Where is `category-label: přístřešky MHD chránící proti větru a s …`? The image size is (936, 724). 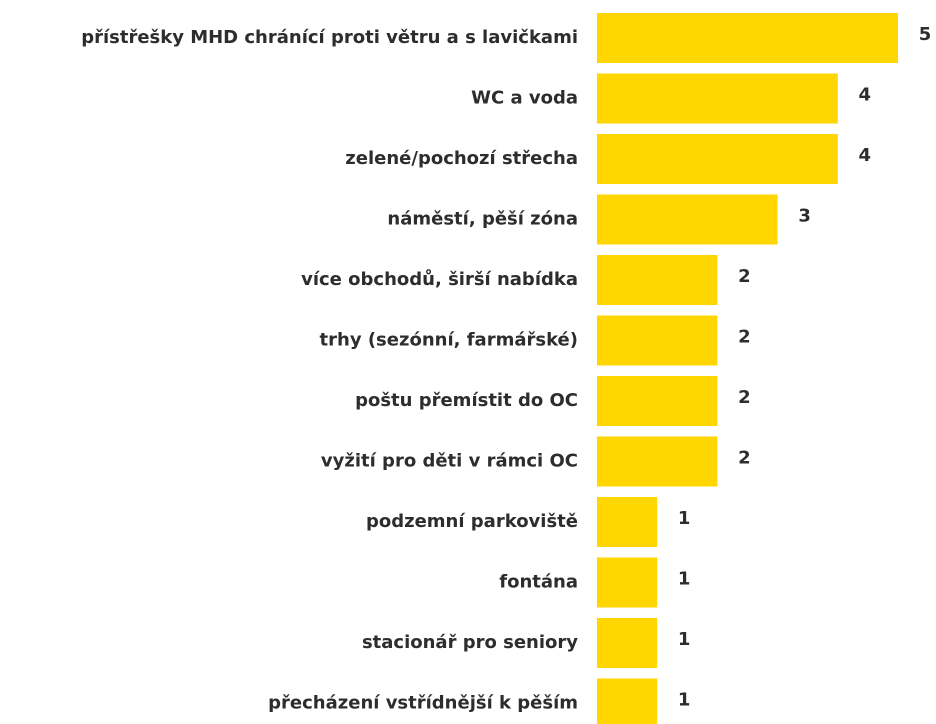
category-label: přístřešky MHD chránící proti větru a s … is located at coordinates (329, 37).